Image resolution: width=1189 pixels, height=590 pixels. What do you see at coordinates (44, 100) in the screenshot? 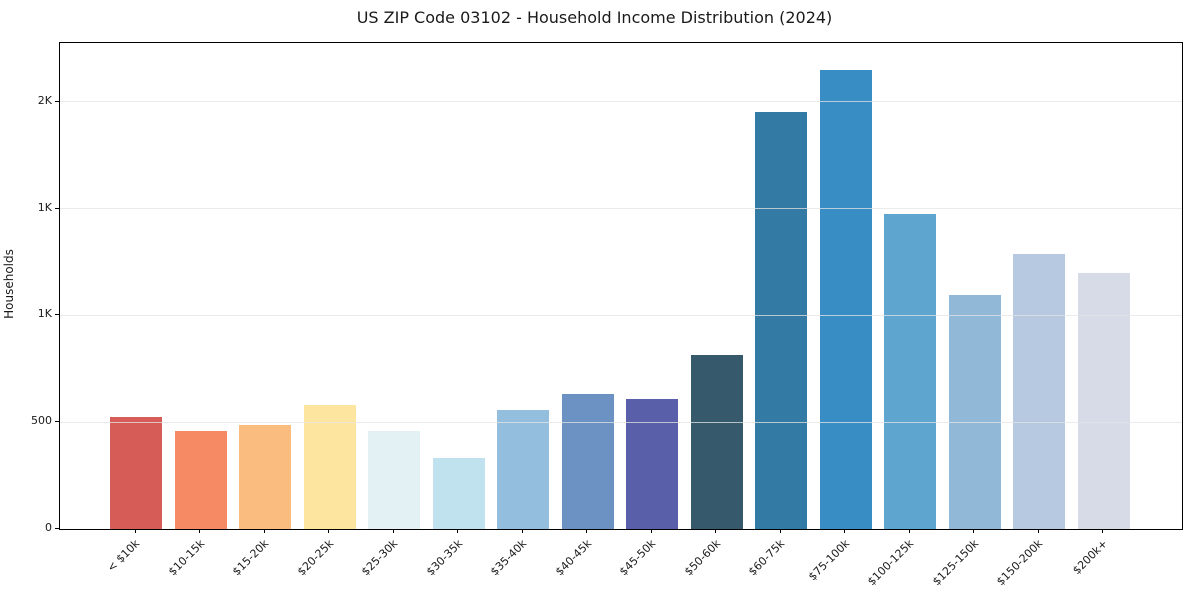
I see `y-tick-label: 2K` at bounding box center [44, 100].